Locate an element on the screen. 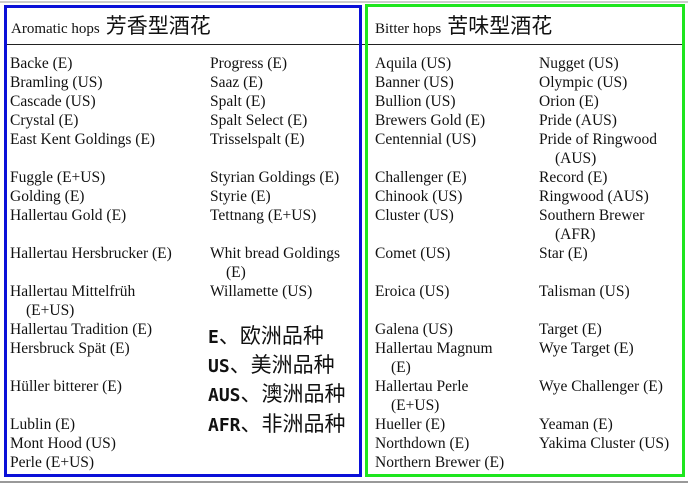 The height and width of the screenshot is (490, 688). hop-variety: Brewers Gold (E) is located at coordinates (430, 120).